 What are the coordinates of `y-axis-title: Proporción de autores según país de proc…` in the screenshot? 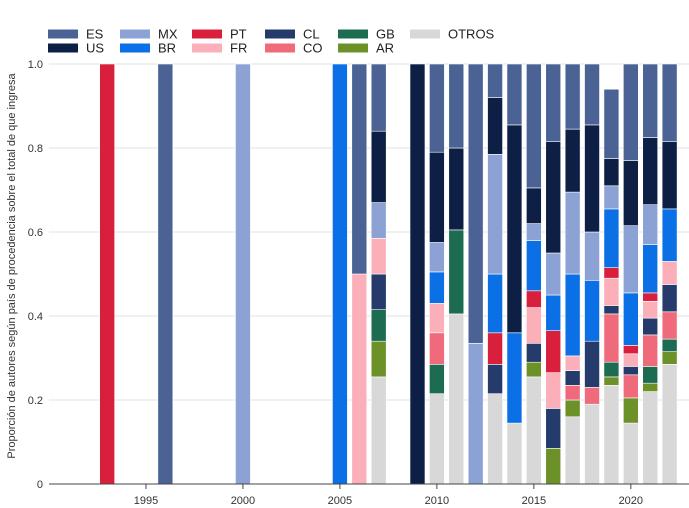 It's located at (12, 265).